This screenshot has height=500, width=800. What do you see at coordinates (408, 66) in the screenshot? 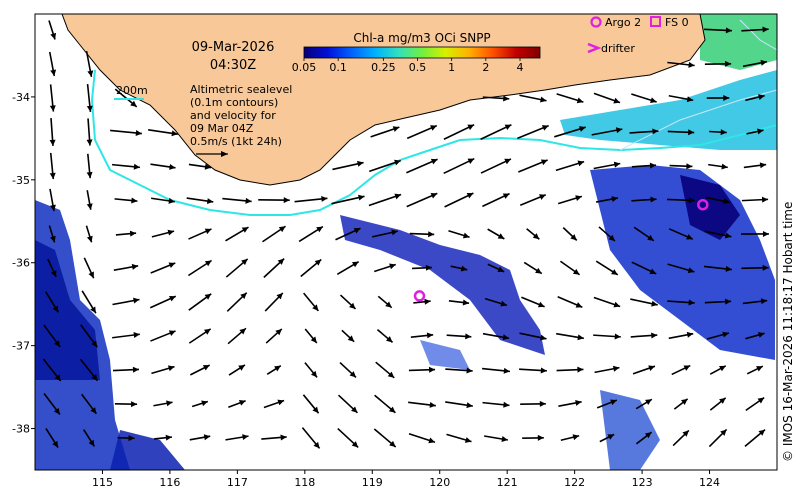
I see `colorbar-ticks: 0.05 0.1 0.25 0.5 1 2 4` at bounding box center [408, 66].